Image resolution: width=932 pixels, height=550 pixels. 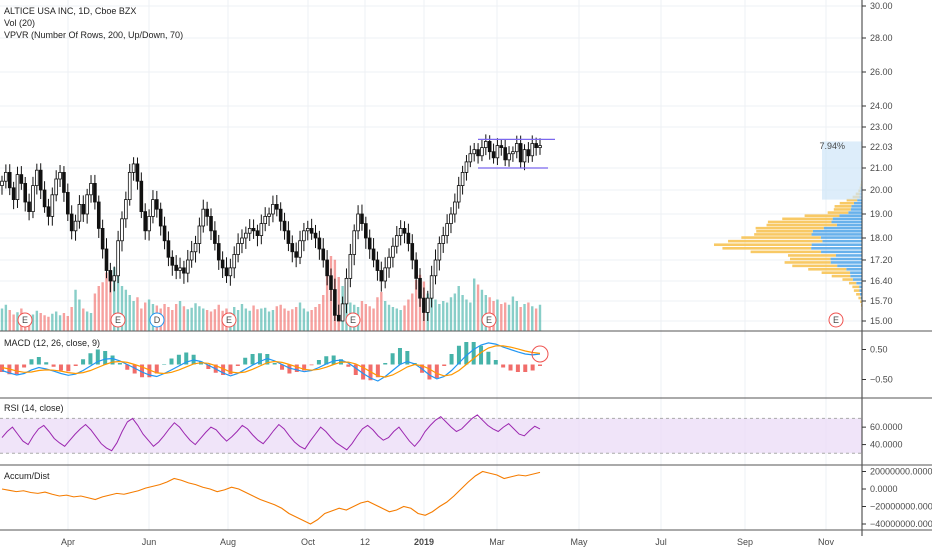 I want to click on dividend-marker-label: D, so click(x=157, y=320).